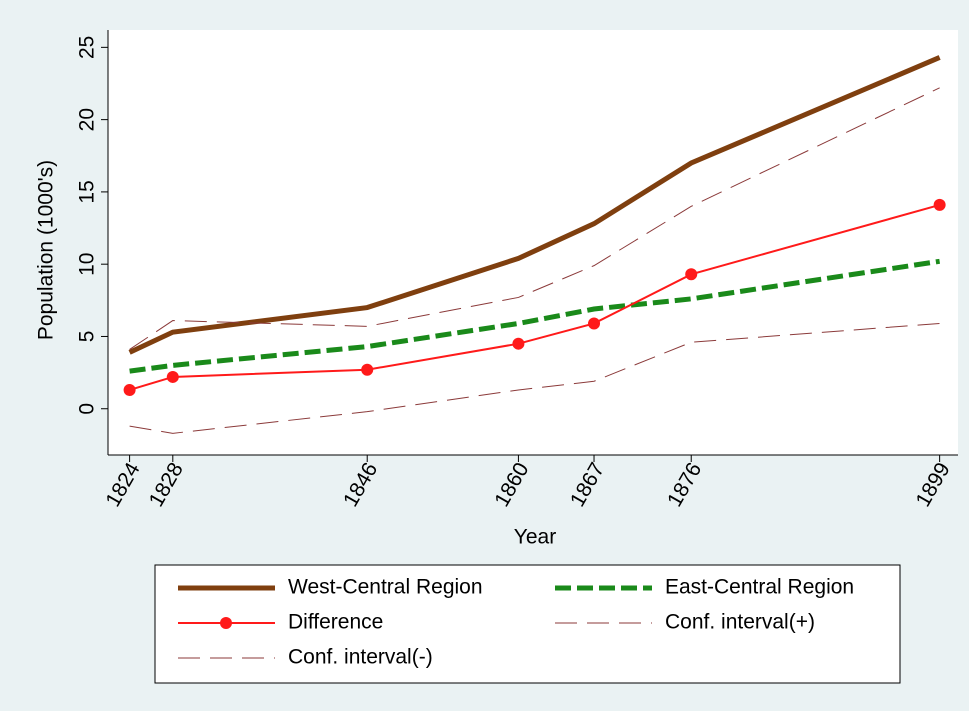 The image size is (969, 711). Describe the element at coordinates (535, 537) in the screenshot. I see `x-axis-title: Year` at that location.